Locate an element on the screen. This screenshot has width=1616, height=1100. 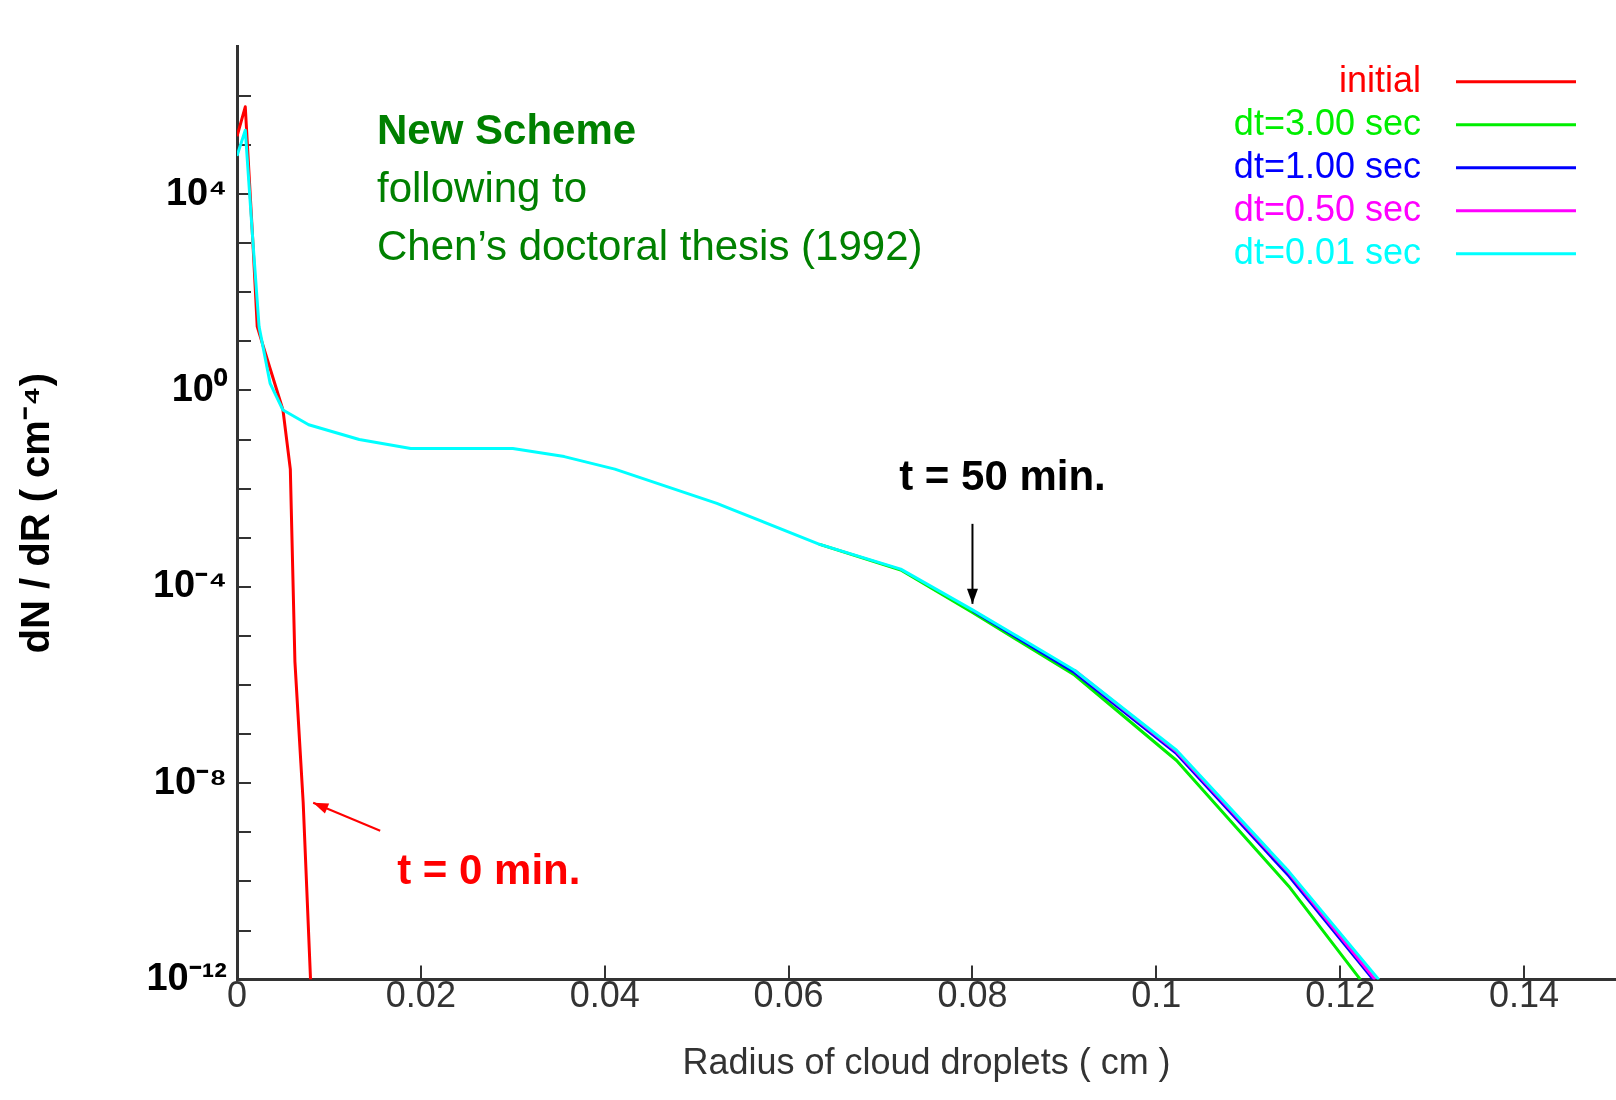
x-tick-label: 0.06 is located at coordinates (788, 995).